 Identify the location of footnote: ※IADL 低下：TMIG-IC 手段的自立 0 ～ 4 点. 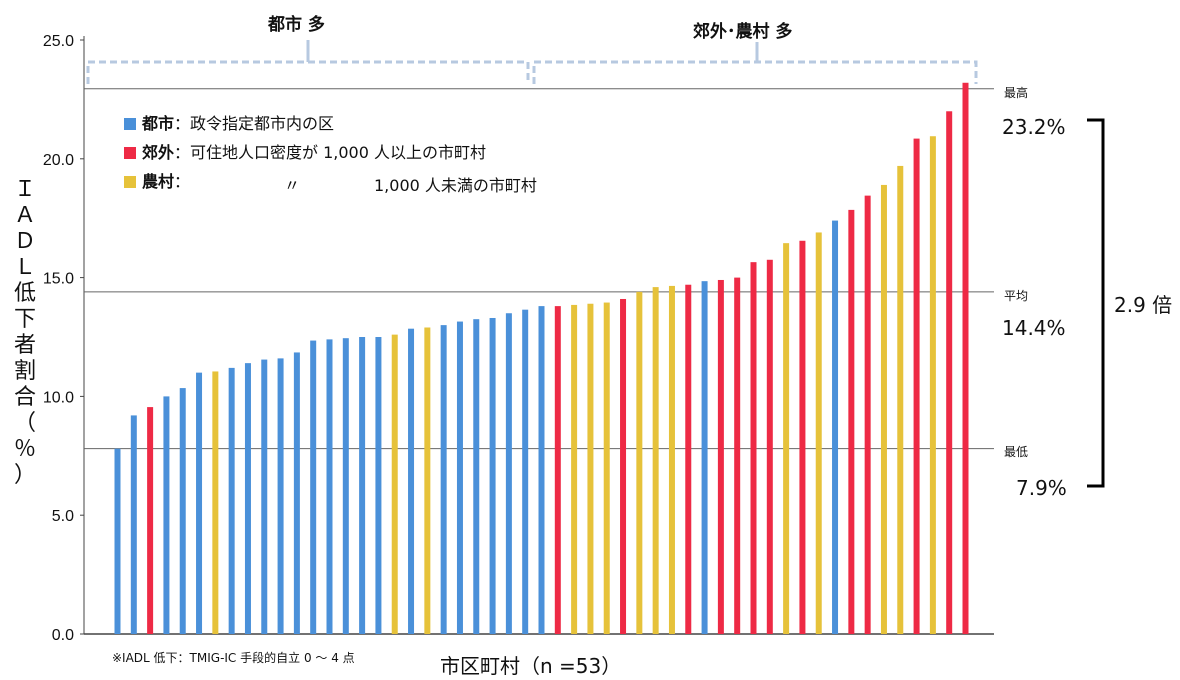
(233, 658).